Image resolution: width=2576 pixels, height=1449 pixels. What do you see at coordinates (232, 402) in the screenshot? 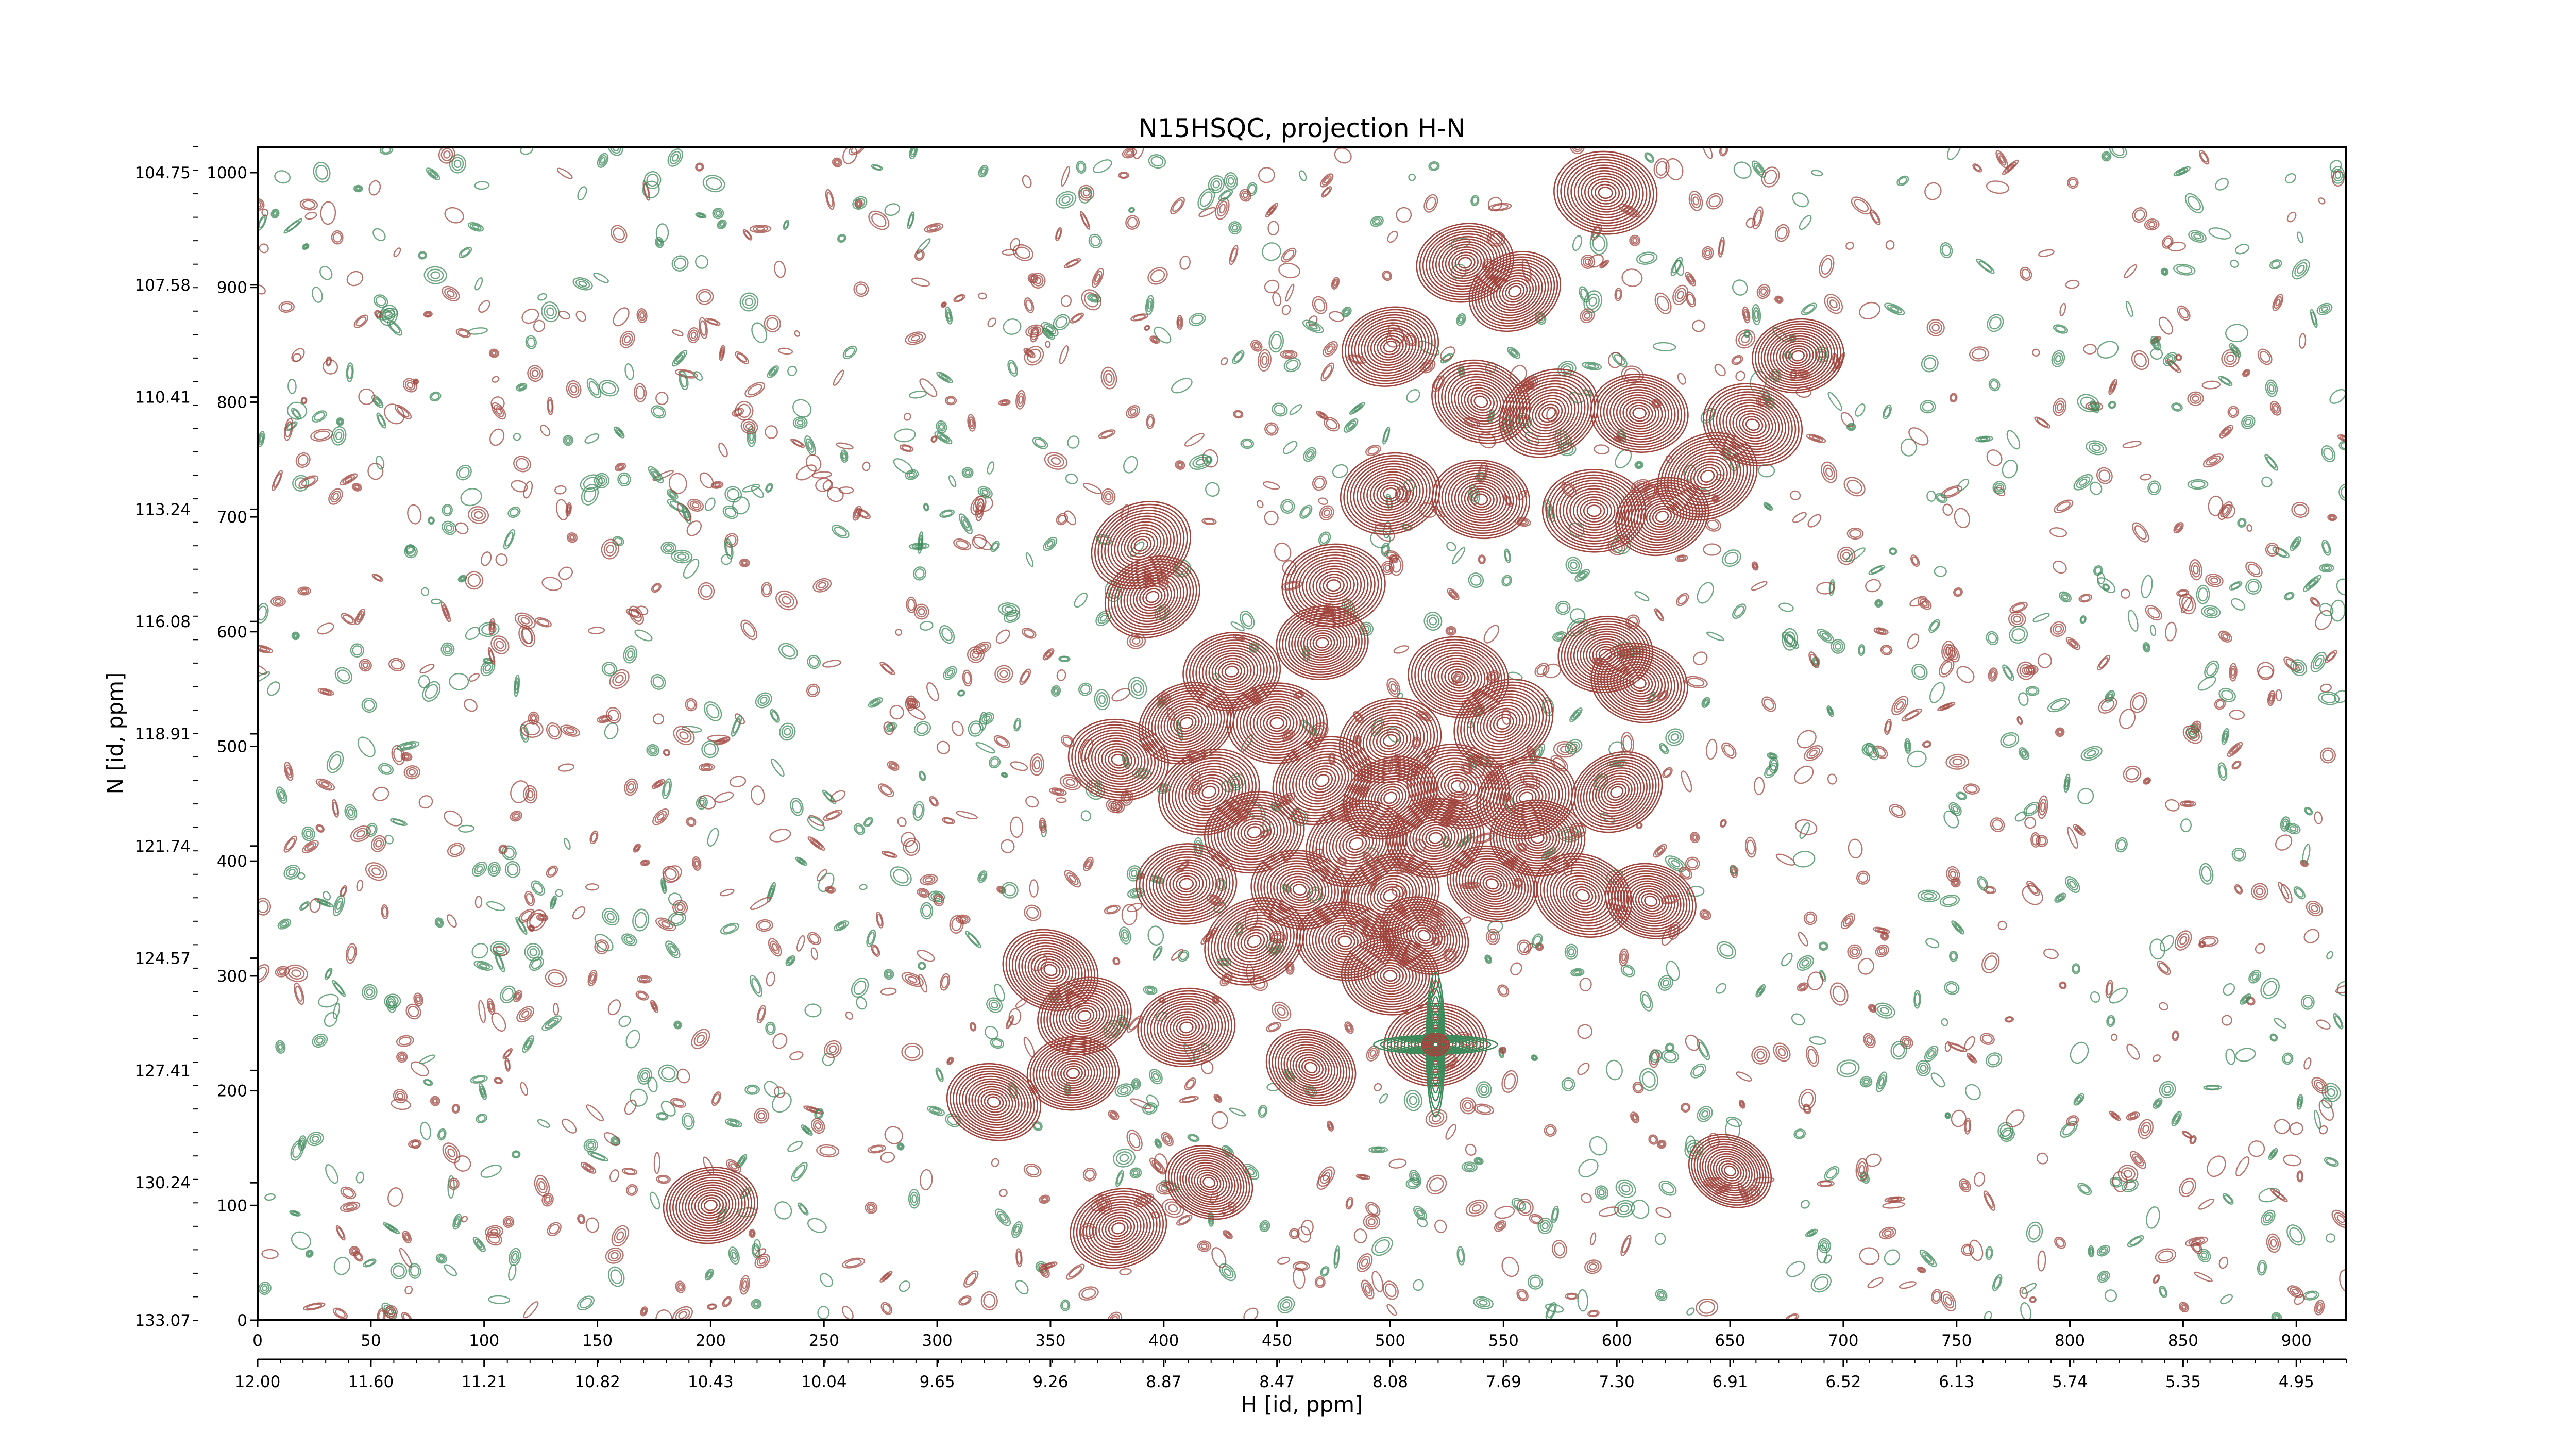
I see `y-index-tick-label: 800` at bounding box center [232, 402].